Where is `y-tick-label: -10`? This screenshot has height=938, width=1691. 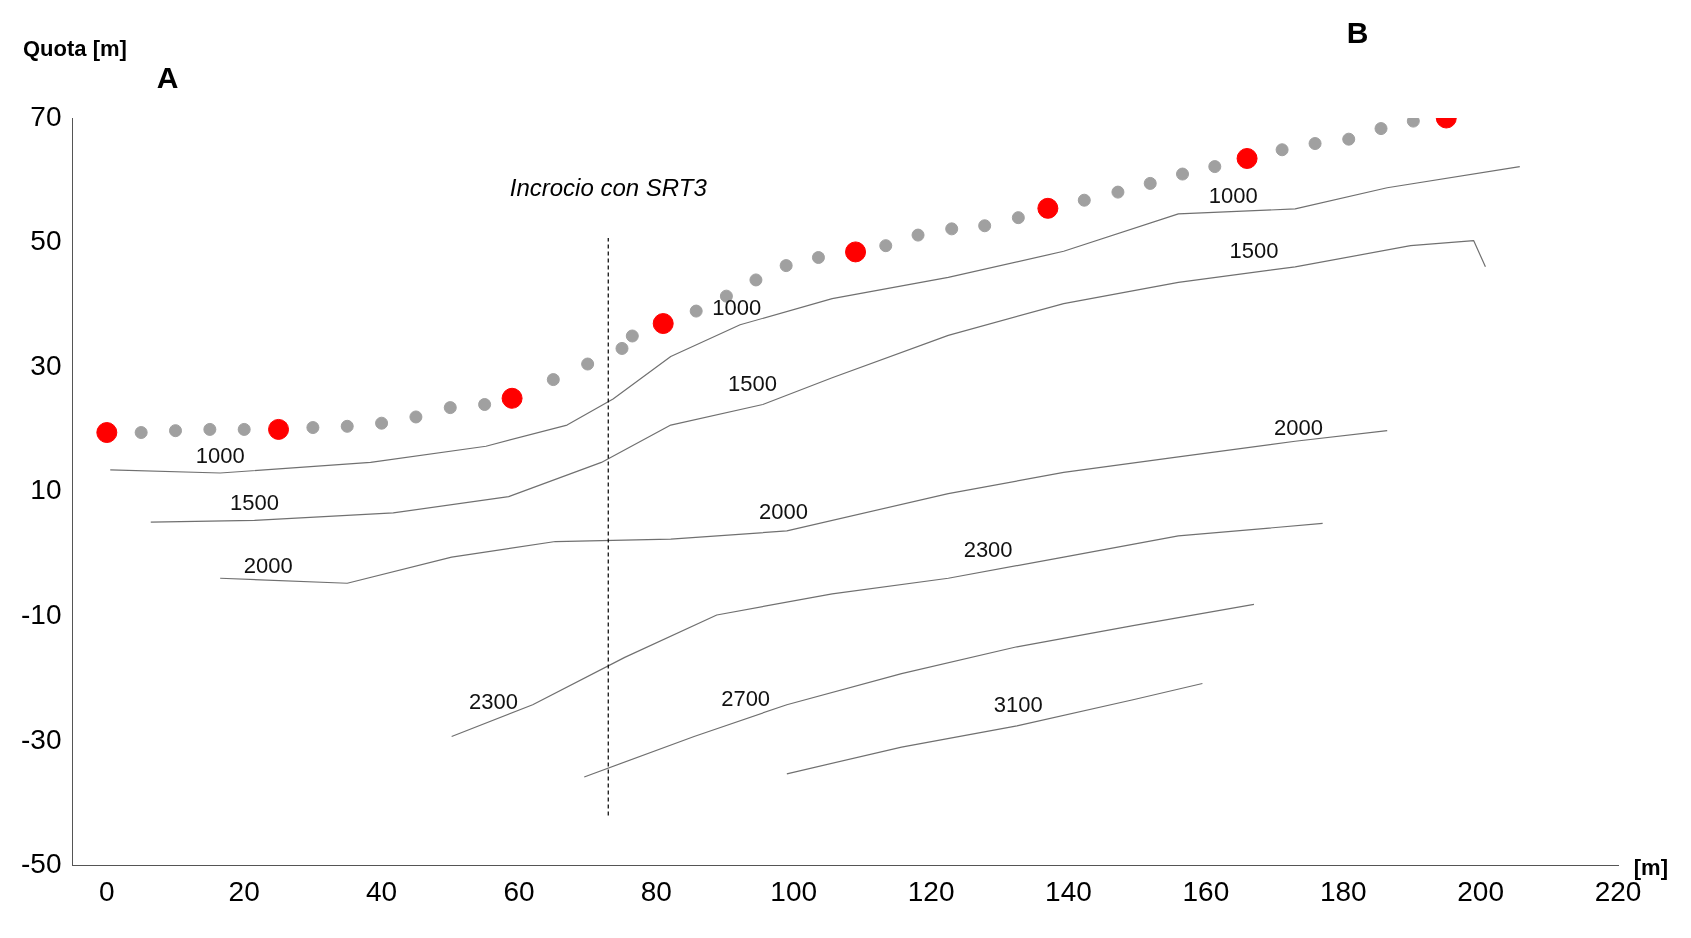 y-tick-label: -10 is located at coordinates (41, 614).